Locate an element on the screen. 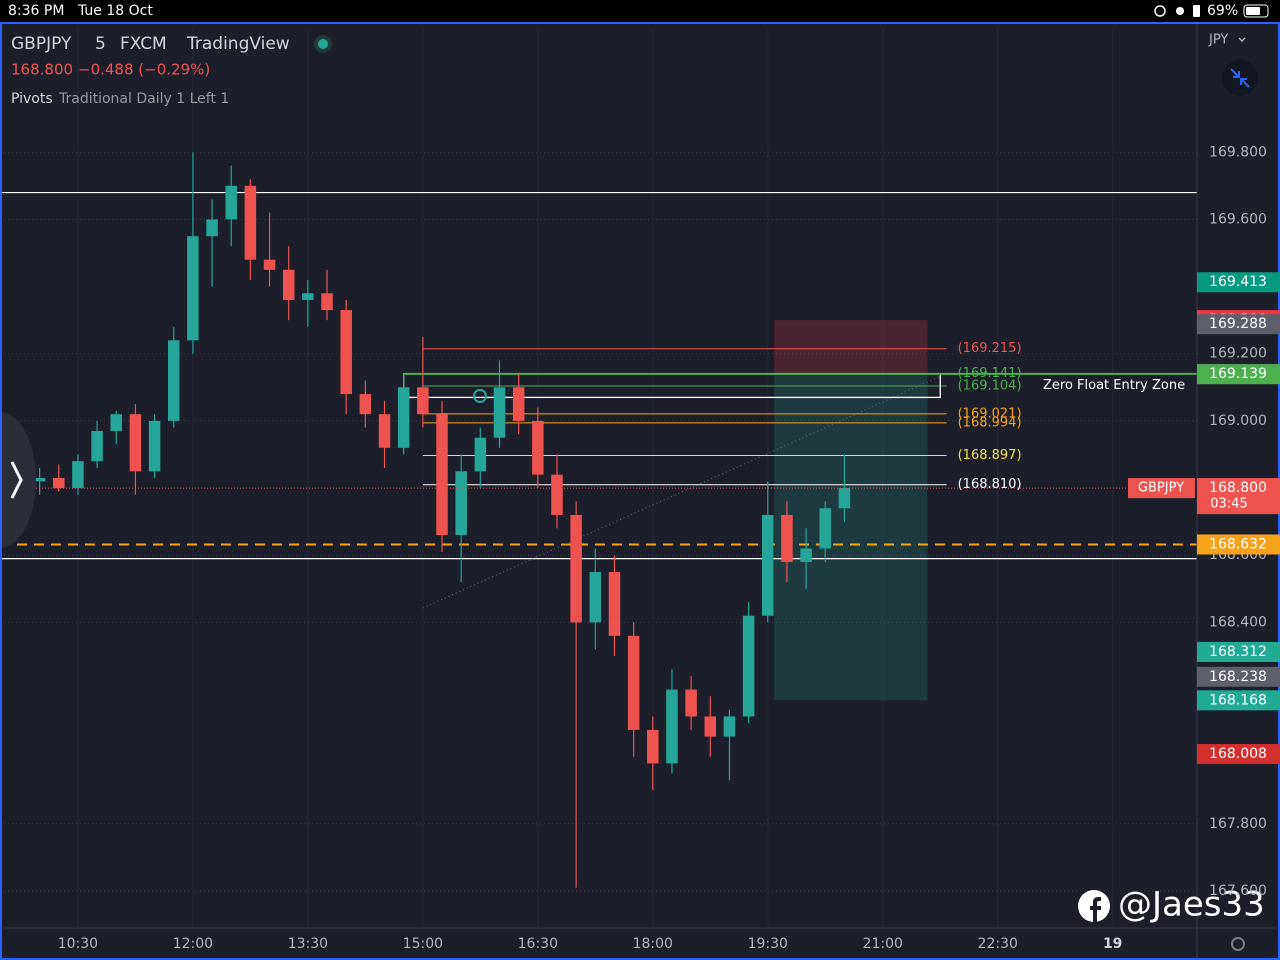 The height and width of the screenshot is (960, 1280). collapse-button is located at coordinates (1240, 78).